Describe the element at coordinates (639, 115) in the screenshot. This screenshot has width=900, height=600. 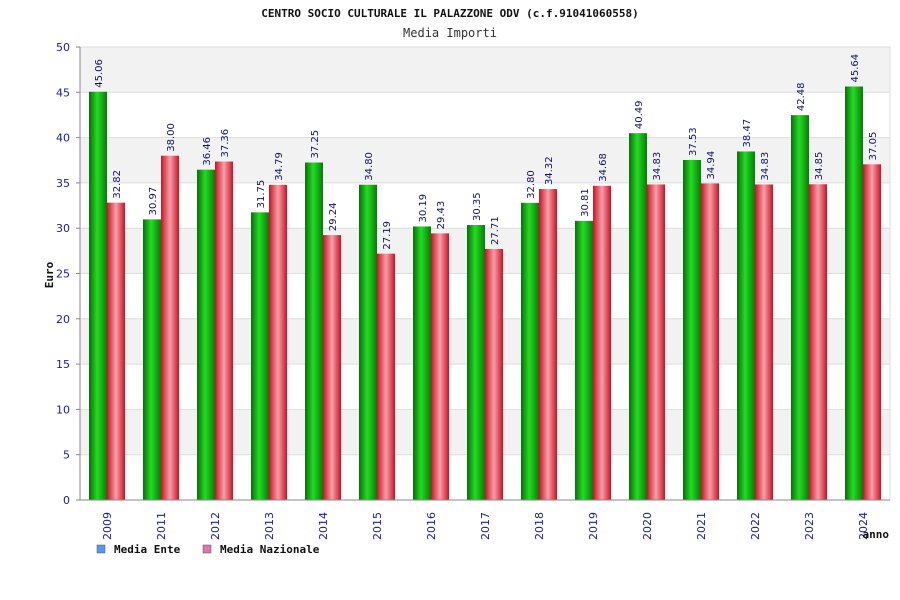
I see `data-label: 40.49` at that location.